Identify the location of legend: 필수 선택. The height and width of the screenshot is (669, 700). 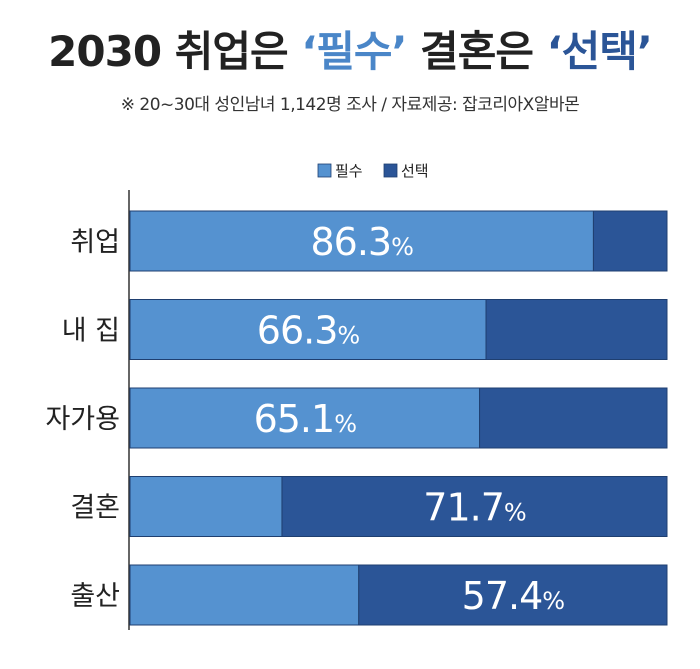
(373, 171).